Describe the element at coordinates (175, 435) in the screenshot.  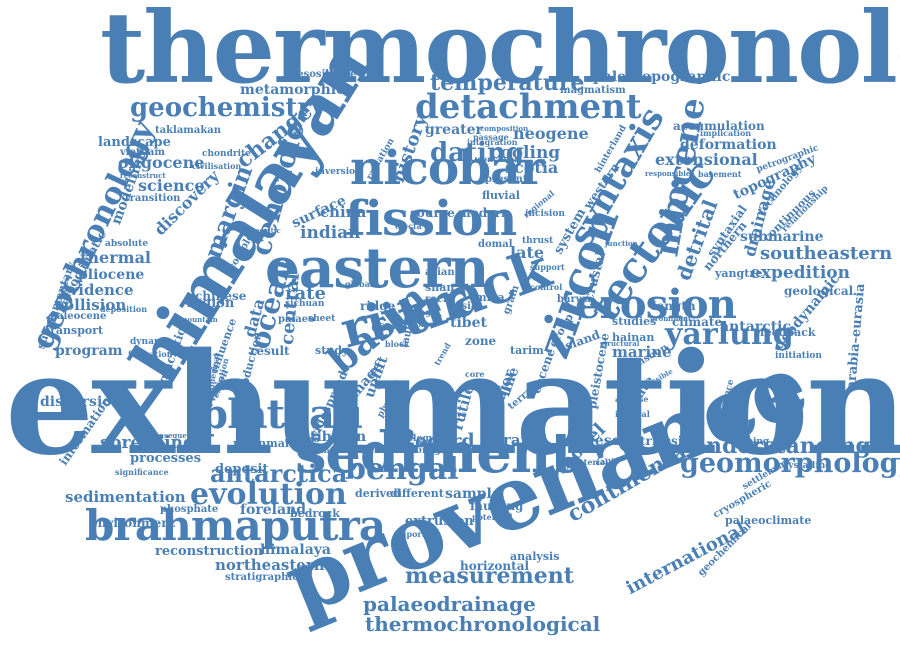
I see `word-consequence: consequence` at that location.